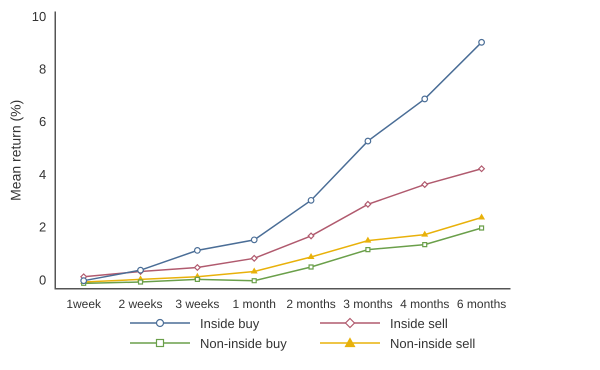  I want to click on y-tick-label: 0, so click(42, 280).